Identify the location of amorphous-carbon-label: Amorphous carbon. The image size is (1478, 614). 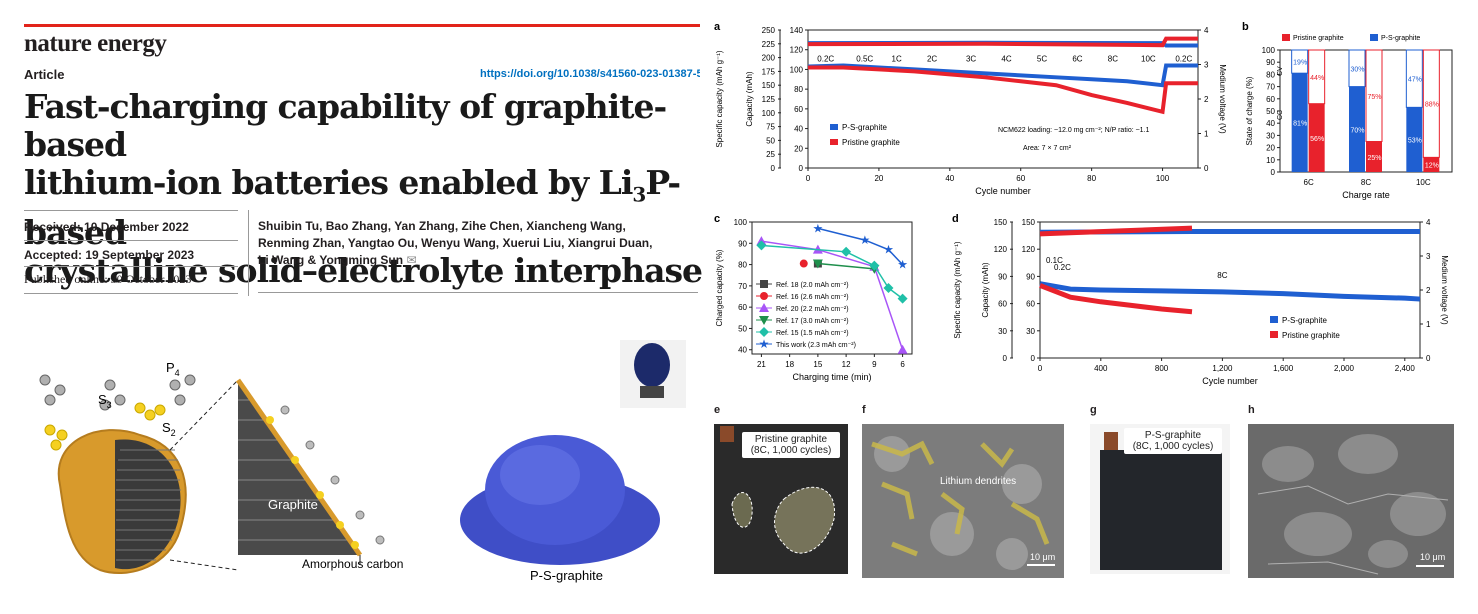
(352, 564).